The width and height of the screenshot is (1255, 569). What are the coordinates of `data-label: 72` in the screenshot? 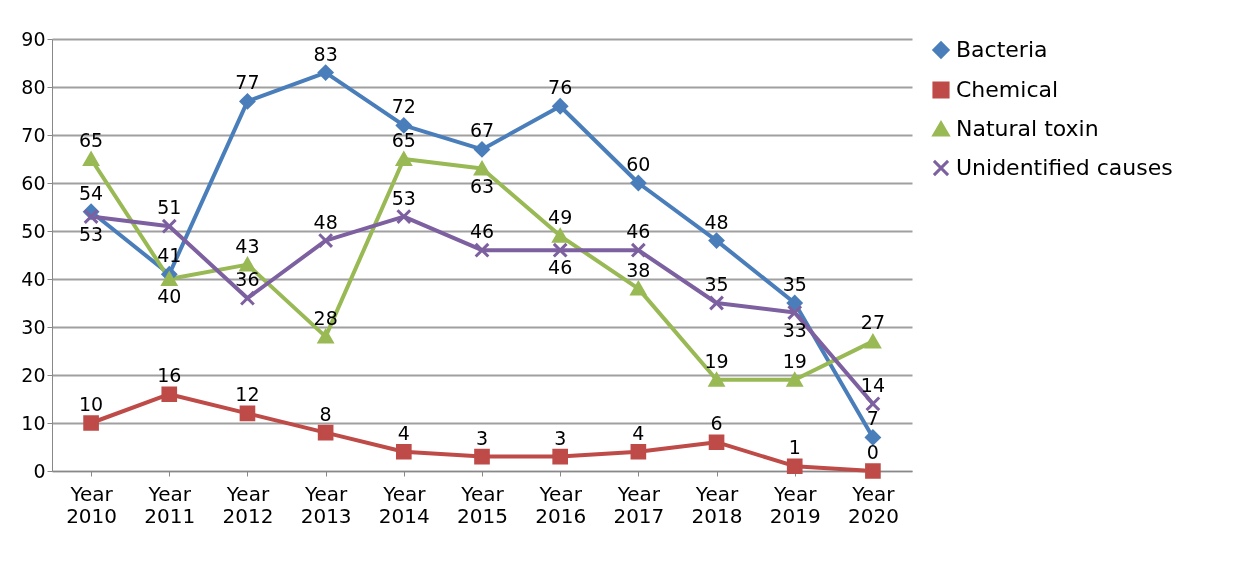 It's located at (403, 106).